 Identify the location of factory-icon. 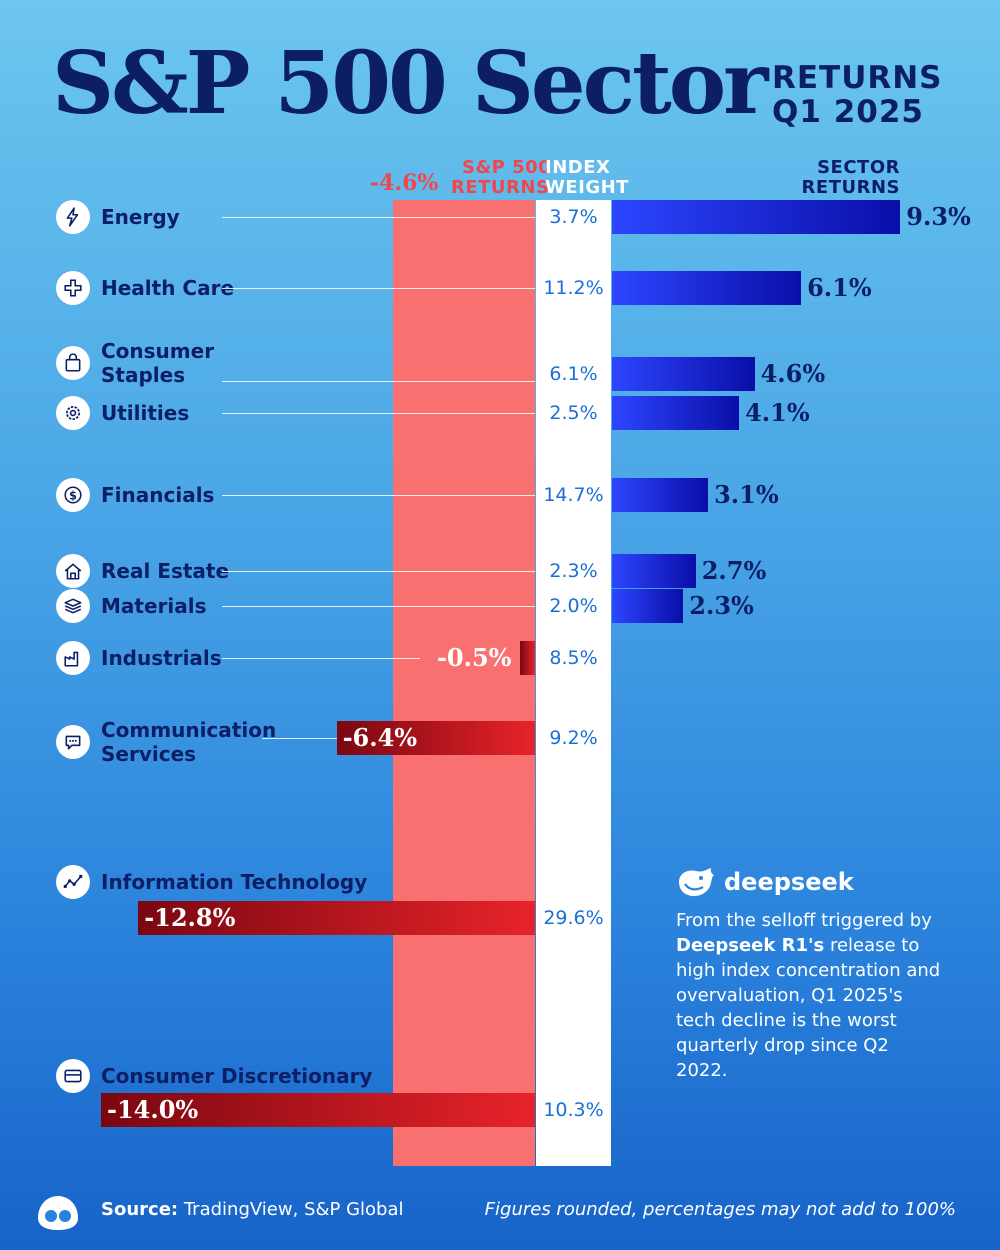
(71, 659).